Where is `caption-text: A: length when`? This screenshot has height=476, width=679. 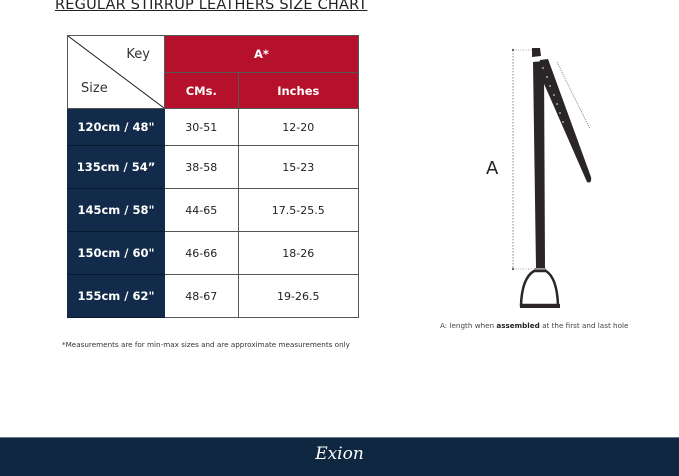
caption-text: A: length when is located at coordinates (468, 325).